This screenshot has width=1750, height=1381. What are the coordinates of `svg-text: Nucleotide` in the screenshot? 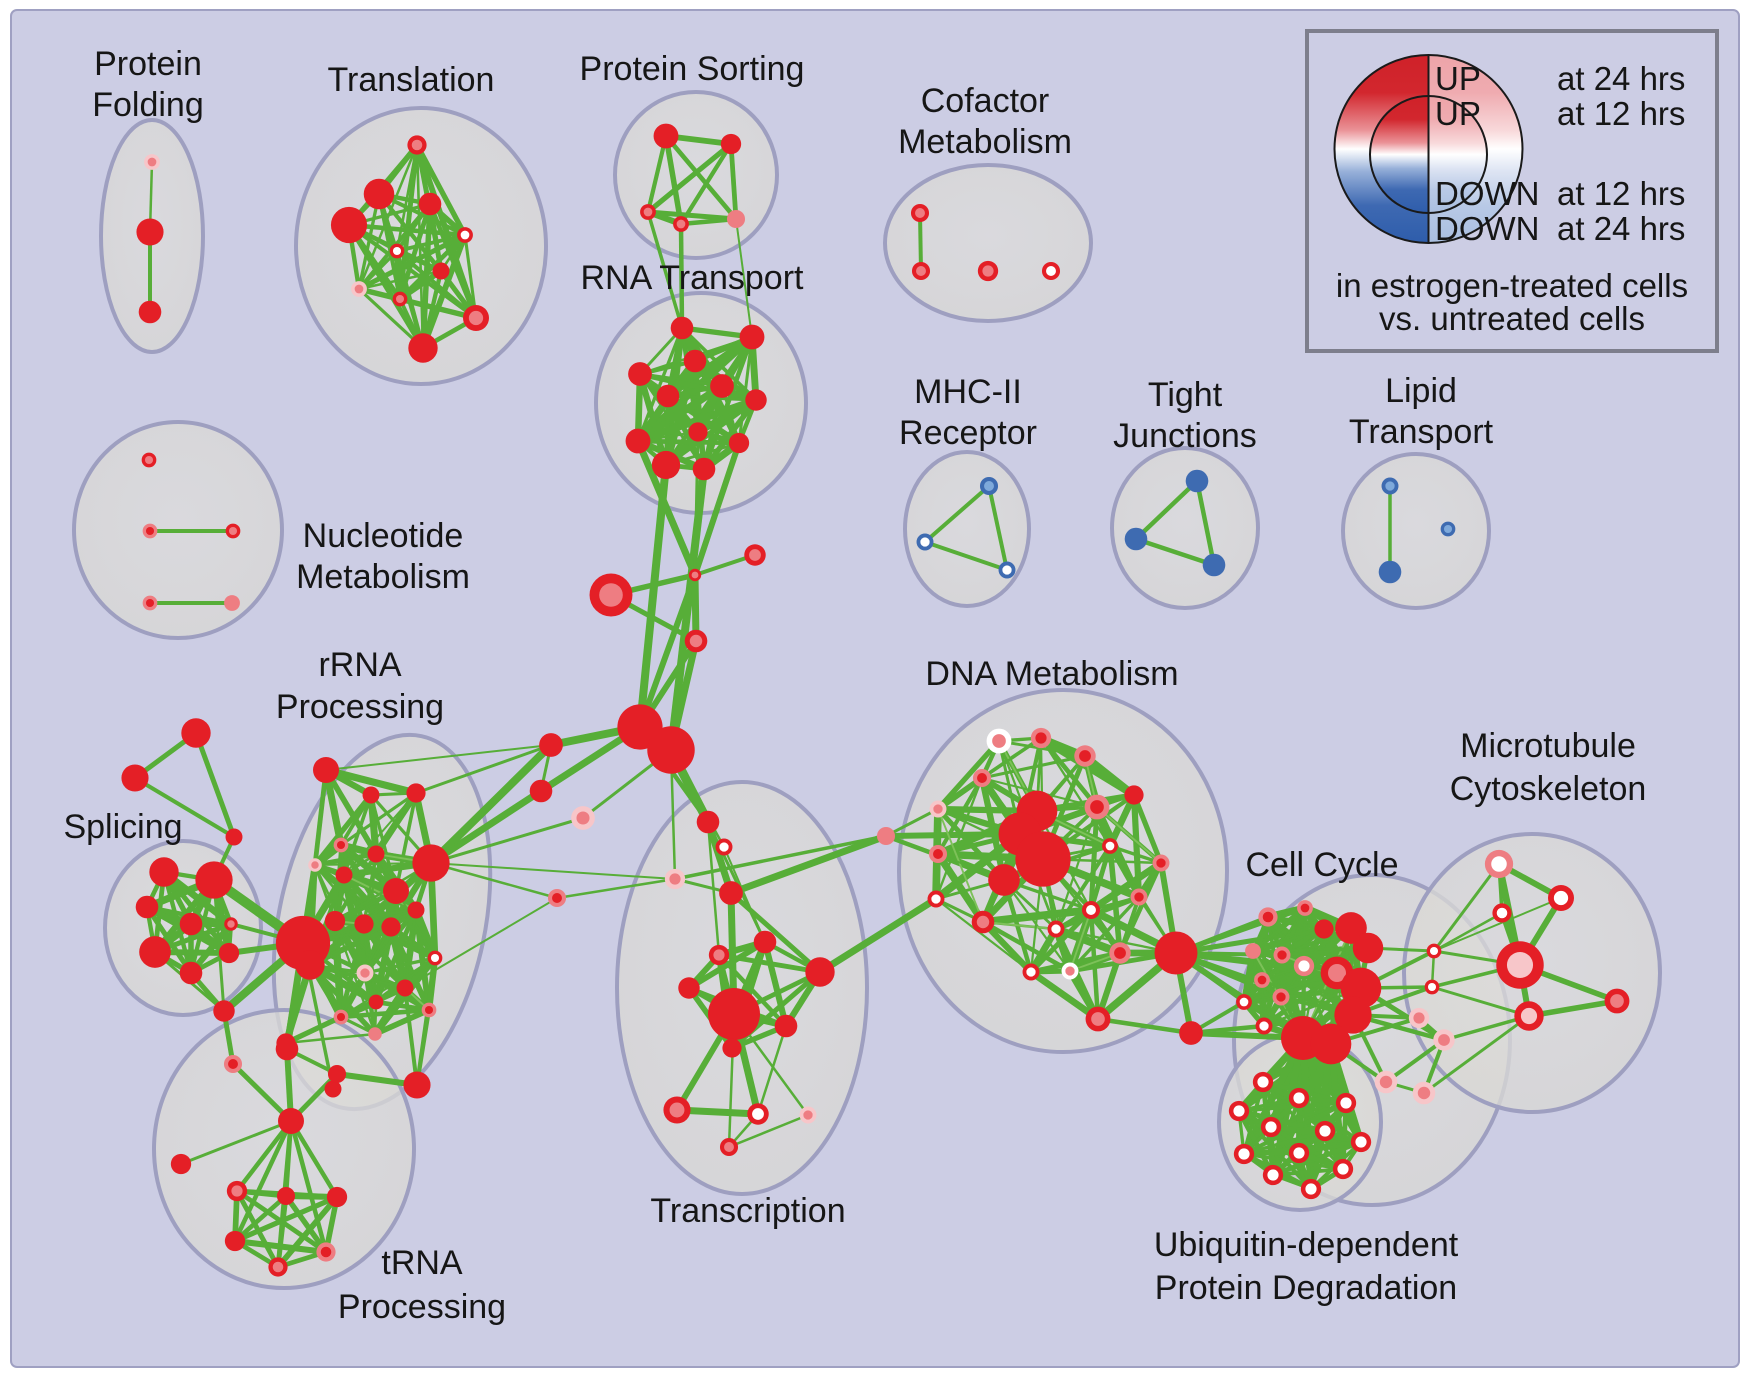 It's located at (383, 536).